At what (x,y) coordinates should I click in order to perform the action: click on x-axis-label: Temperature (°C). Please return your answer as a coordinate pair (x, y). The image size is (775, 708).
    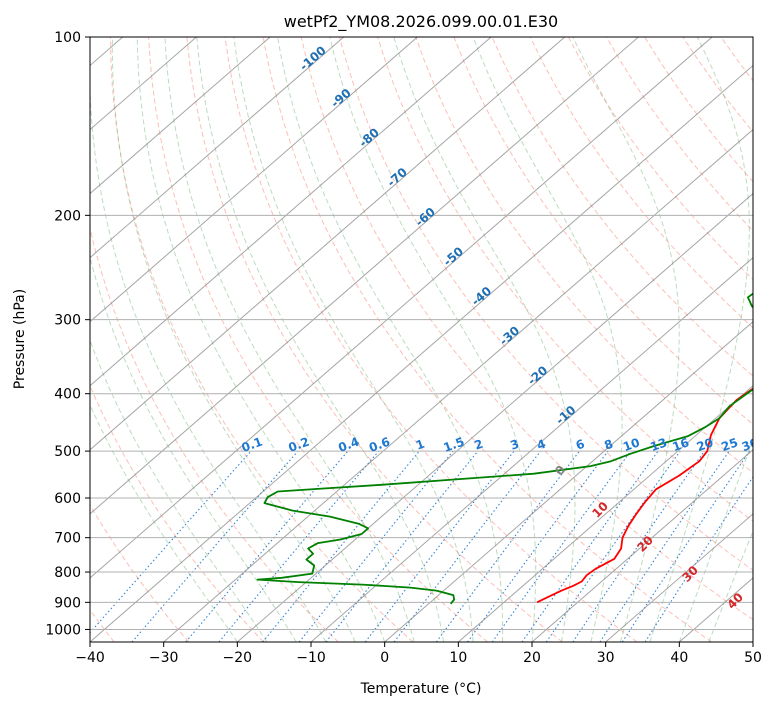
    Looking at the image, I should click on (421, 689).